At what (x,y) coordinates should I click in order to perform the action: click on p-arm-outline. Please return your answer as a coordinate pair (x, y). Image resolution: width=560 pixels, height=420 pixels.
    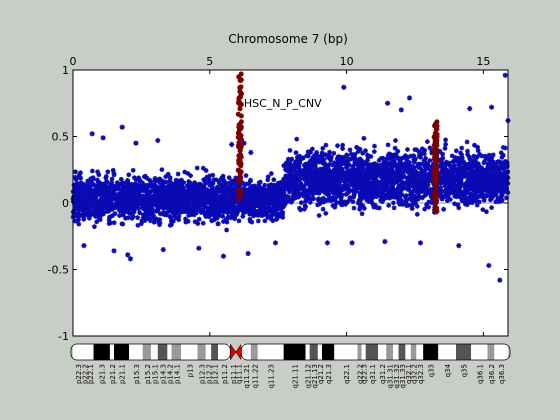
    Looking at the image, I should click on (150, 352).